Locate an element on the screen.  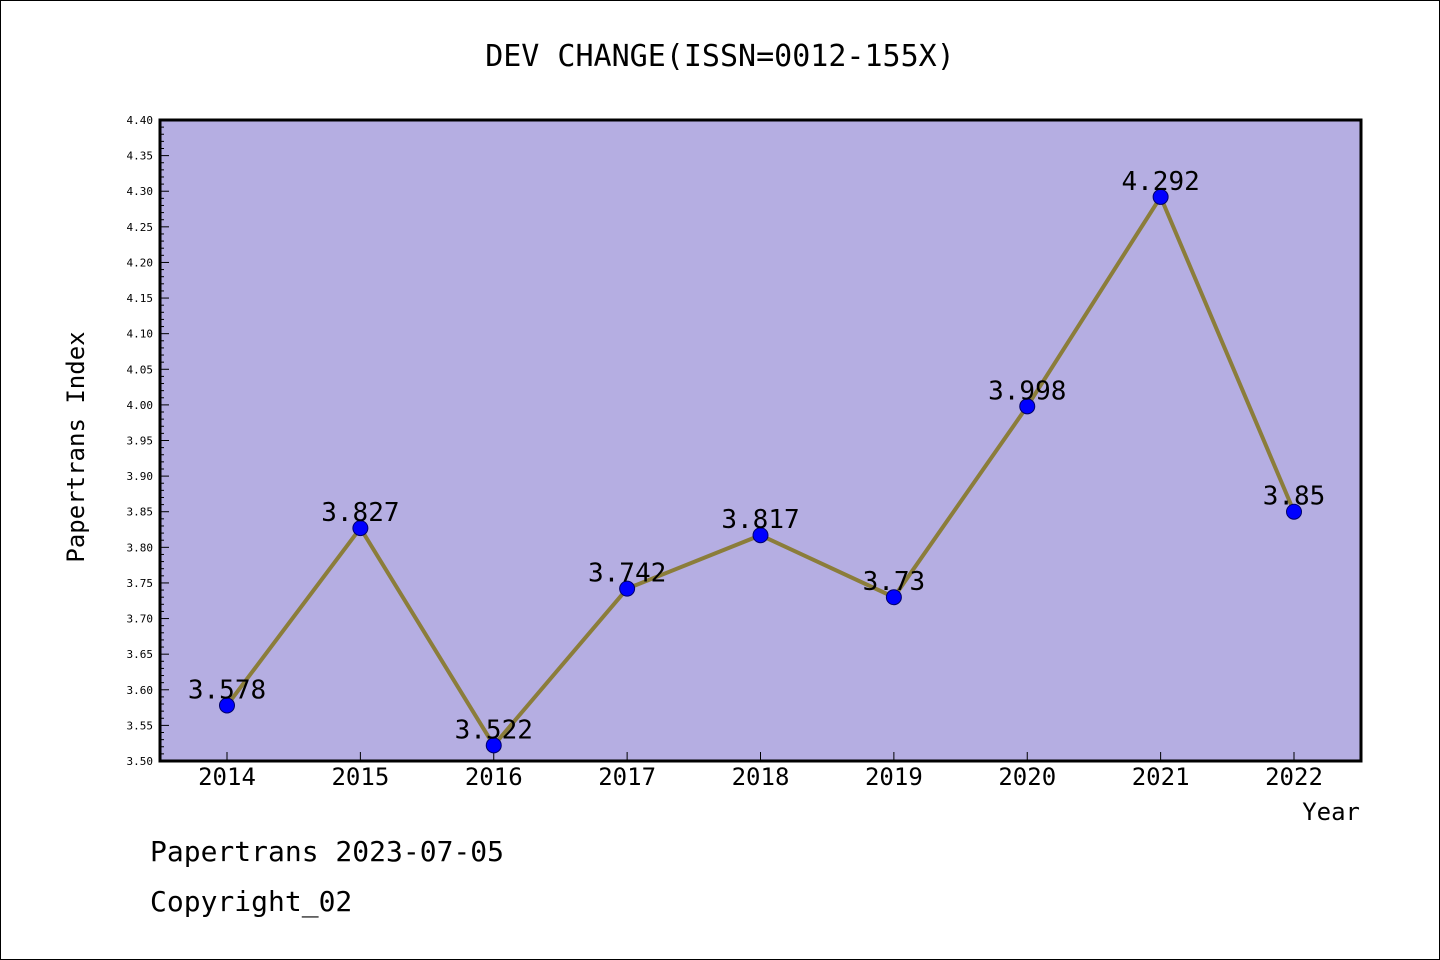
x-tick-label: 2021 is located at coordinates (1161, 777).